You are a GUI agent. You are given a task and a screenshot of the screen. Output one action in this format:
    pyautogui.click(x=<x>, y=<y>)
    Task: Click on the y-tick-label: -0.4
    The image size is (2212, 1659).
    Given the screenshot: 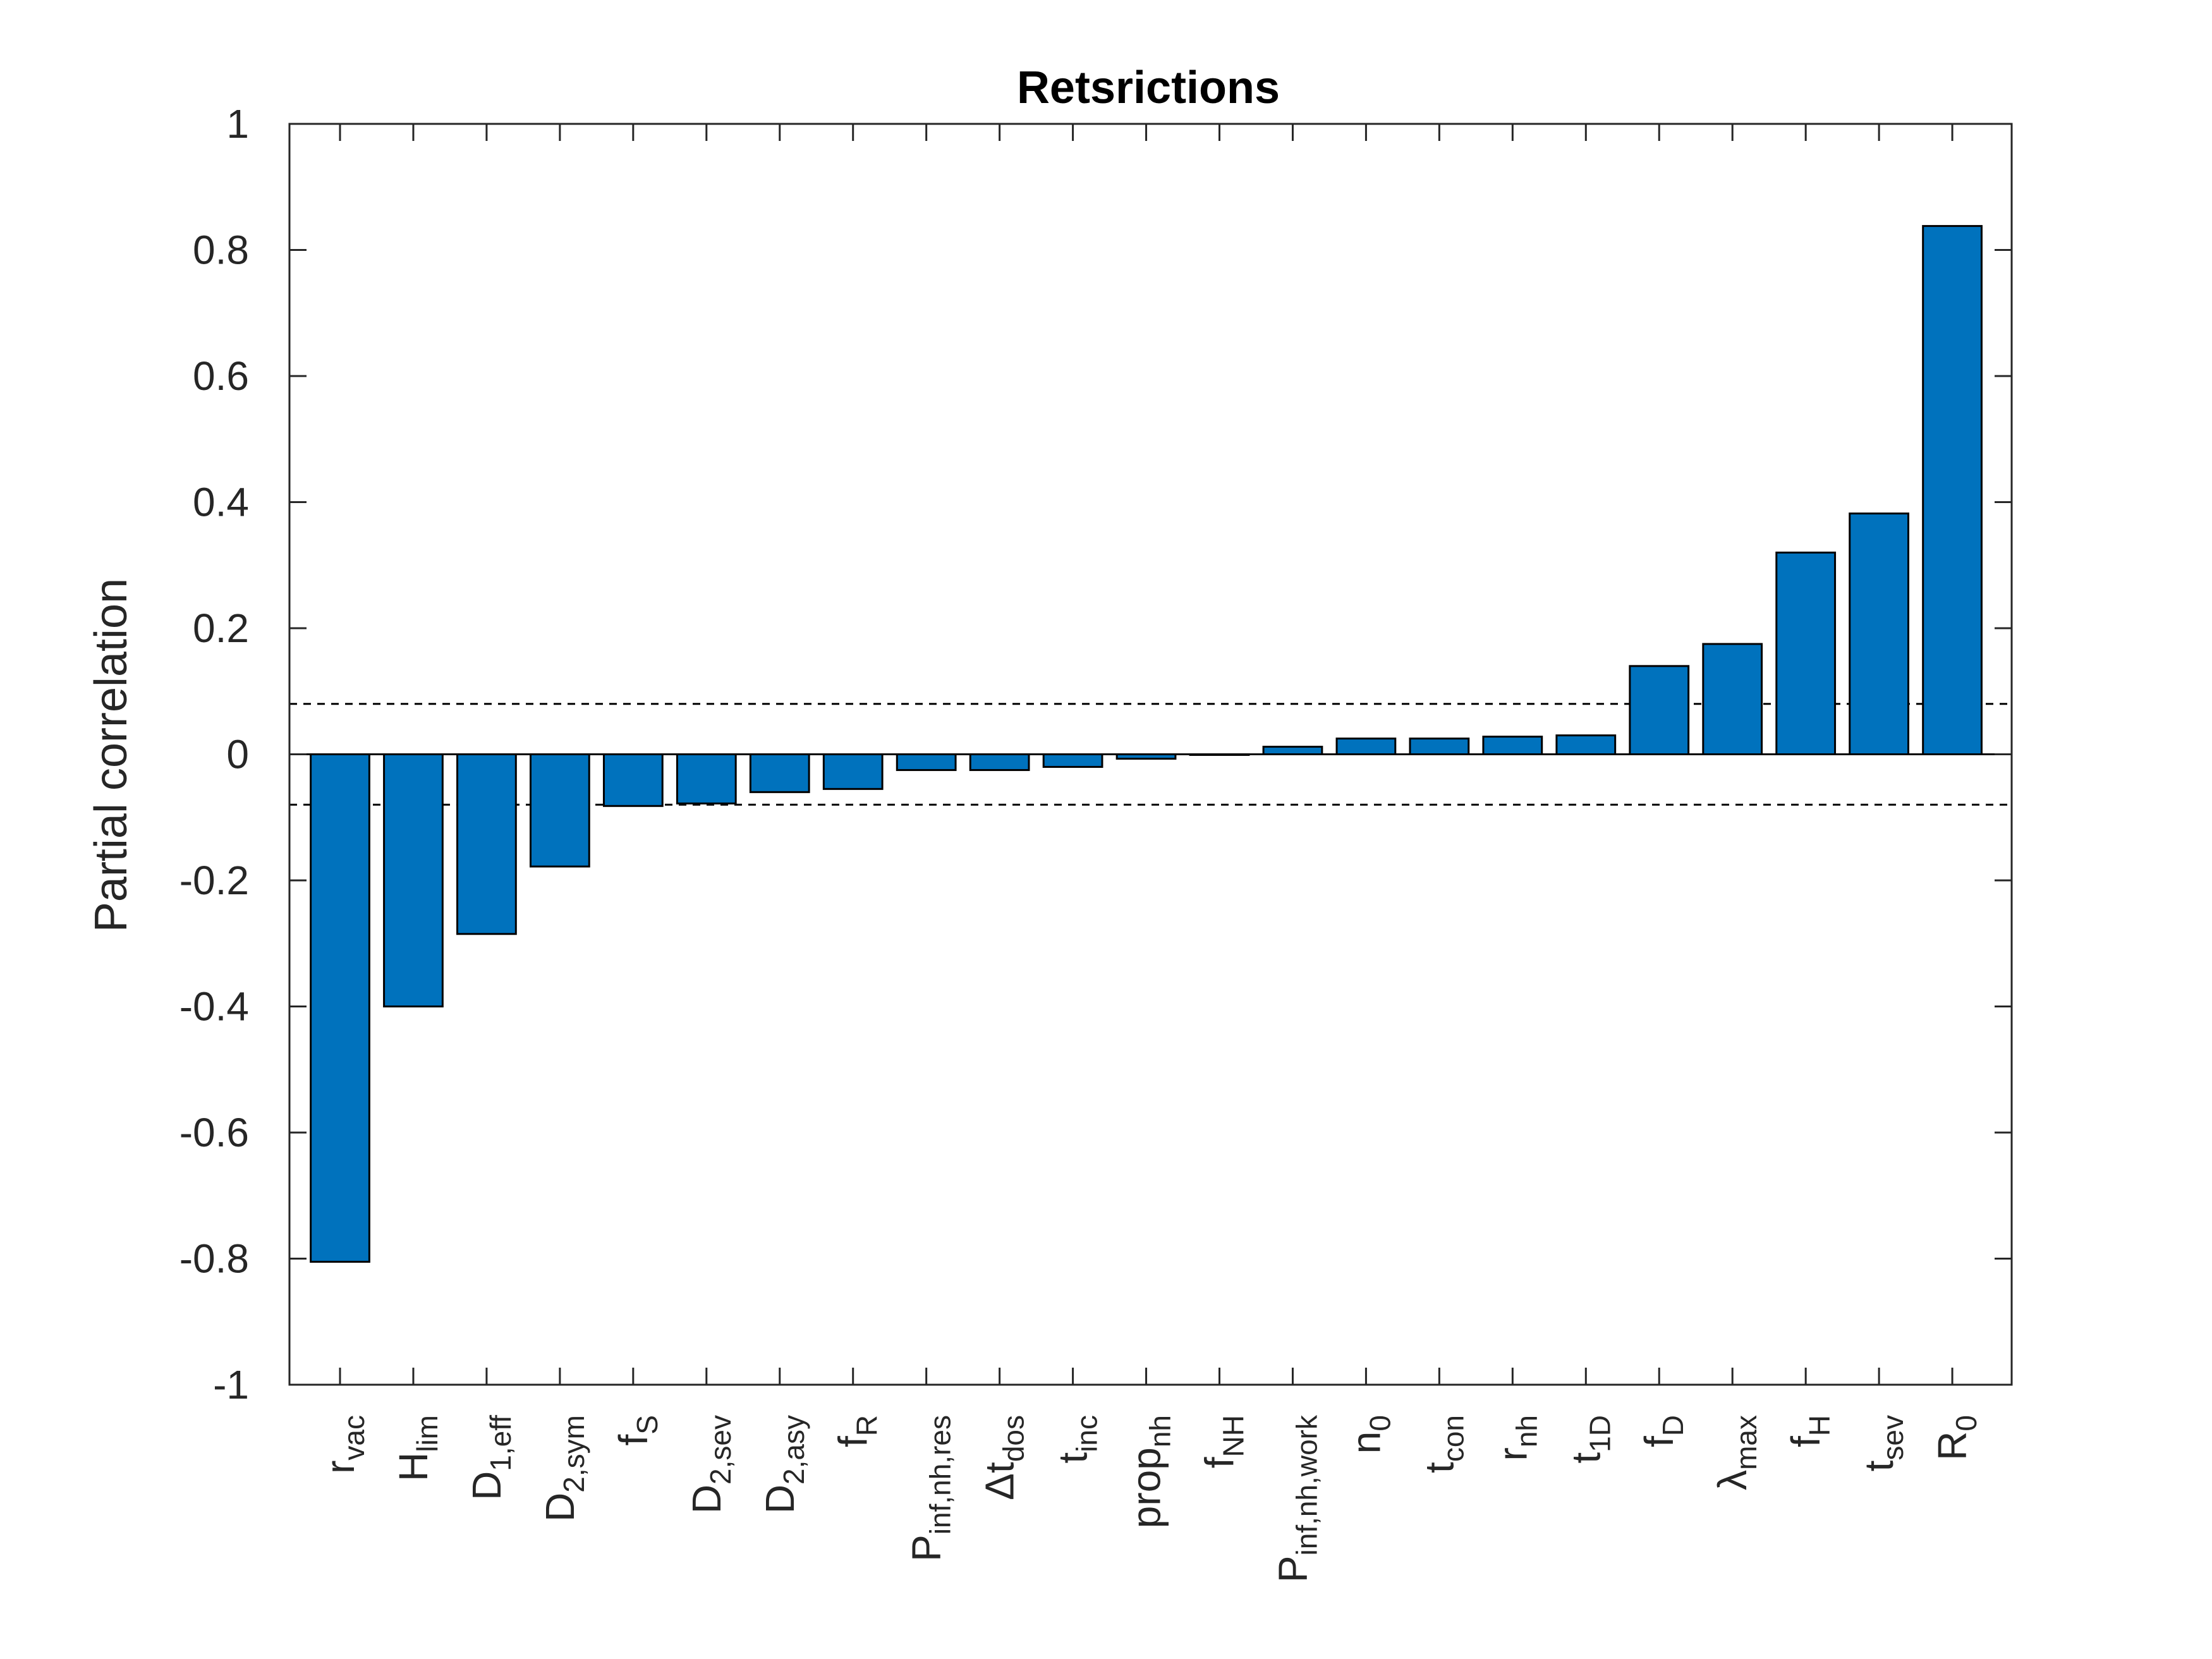 What is the action you would take?
    pyautogui.click(x=214, y=1007)
    